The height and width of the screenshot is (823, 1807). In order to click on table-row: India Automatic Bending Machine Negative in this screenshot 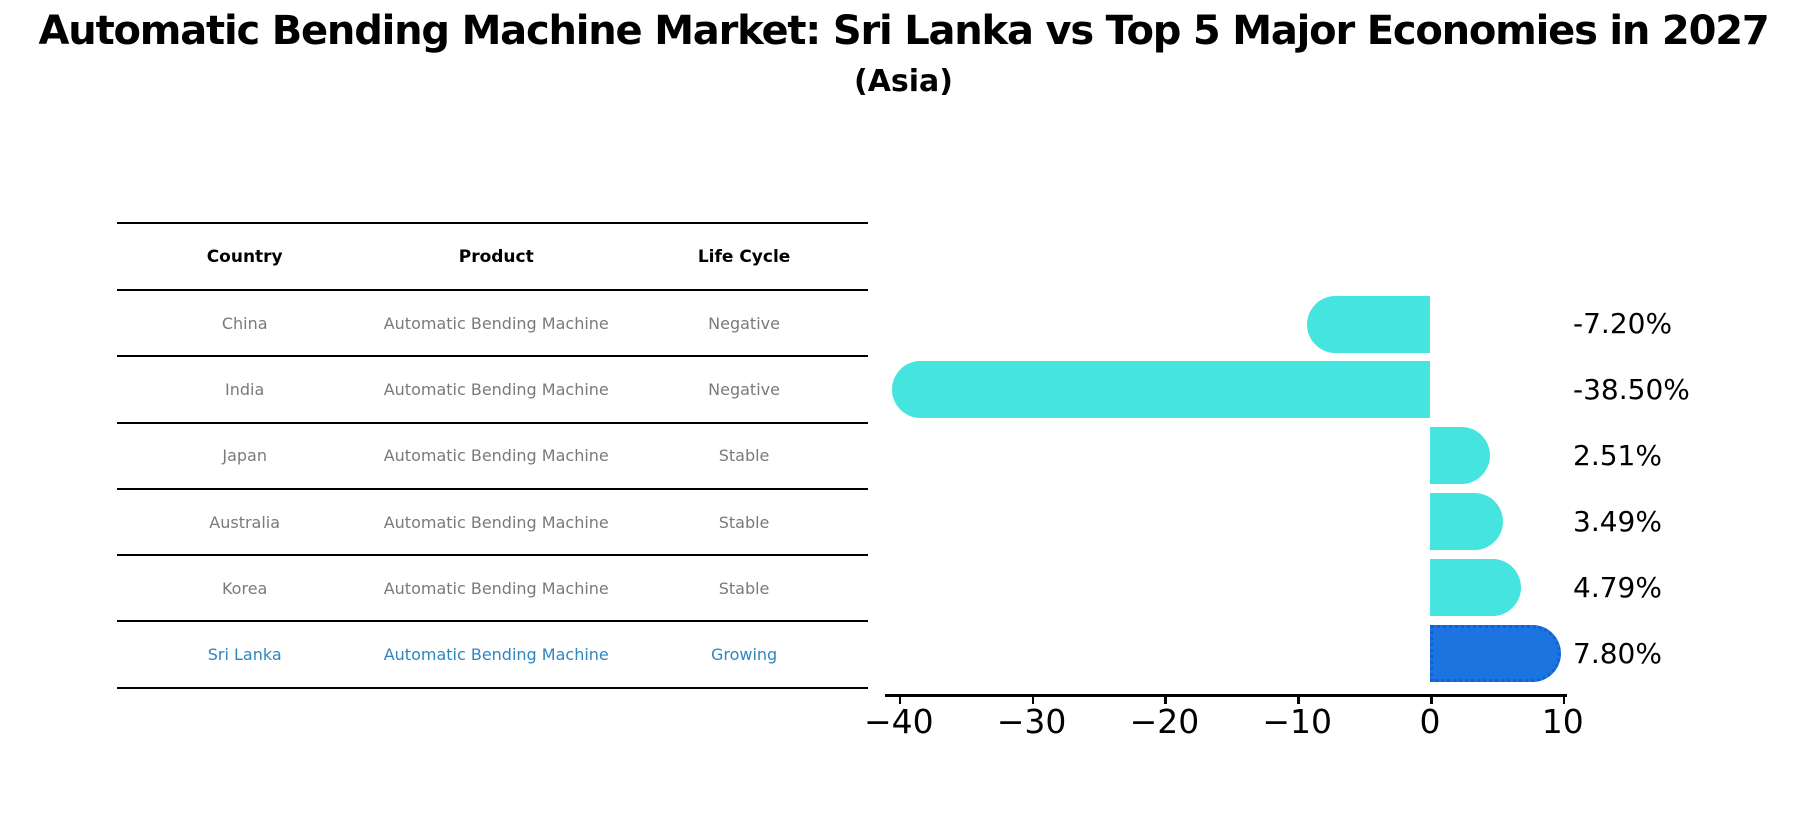, I will do `click(492, 390)`.